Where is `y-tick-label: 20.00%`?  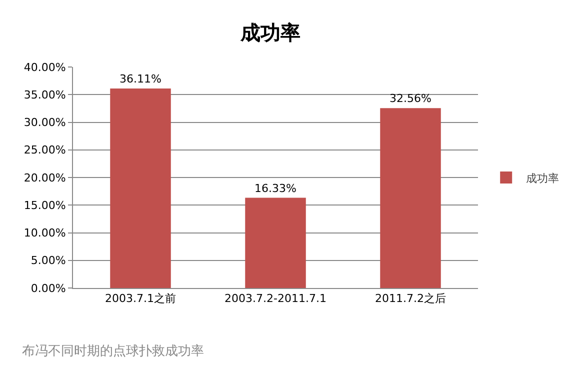
y-tick-label: 20.00% is located at coordinates (45, 177).